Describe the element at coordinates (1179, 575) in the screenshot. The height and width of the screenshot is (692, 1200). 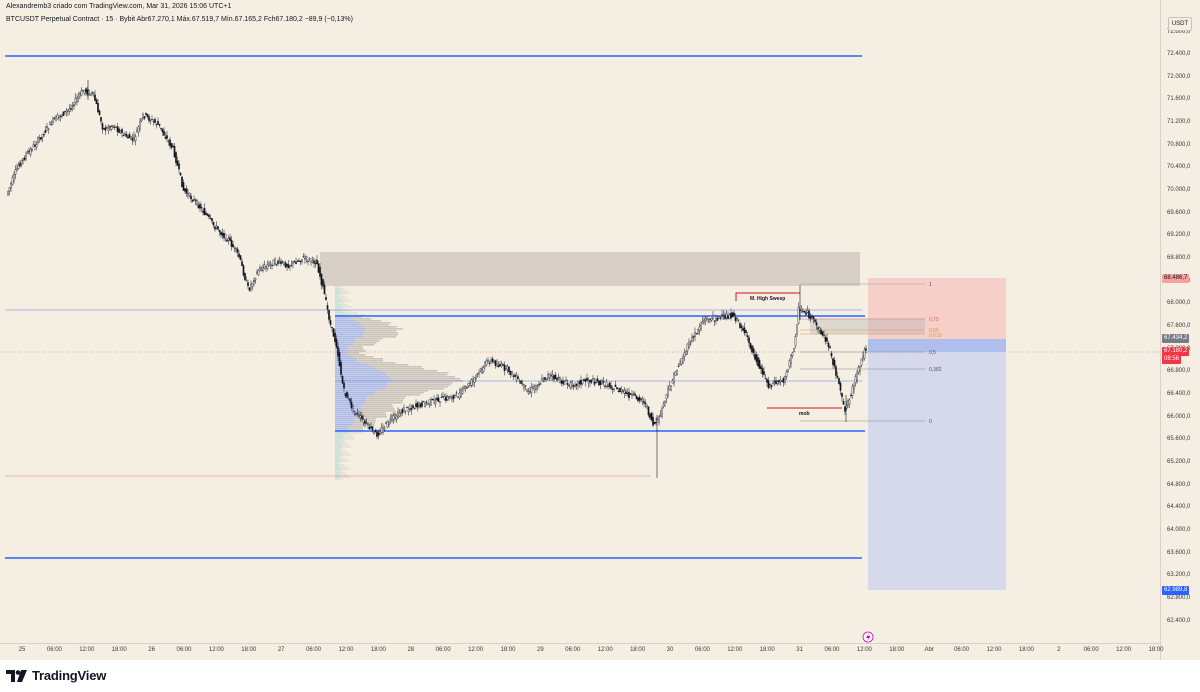
I see `price-tick: 63.200,0` at that location.